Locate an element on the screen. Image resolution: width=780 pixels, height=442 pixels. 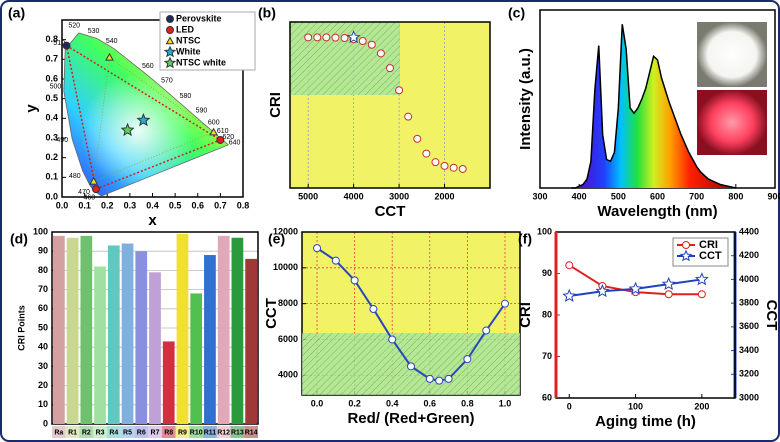
y-tick-label: 0.3 is located at coordinates (51, 137).